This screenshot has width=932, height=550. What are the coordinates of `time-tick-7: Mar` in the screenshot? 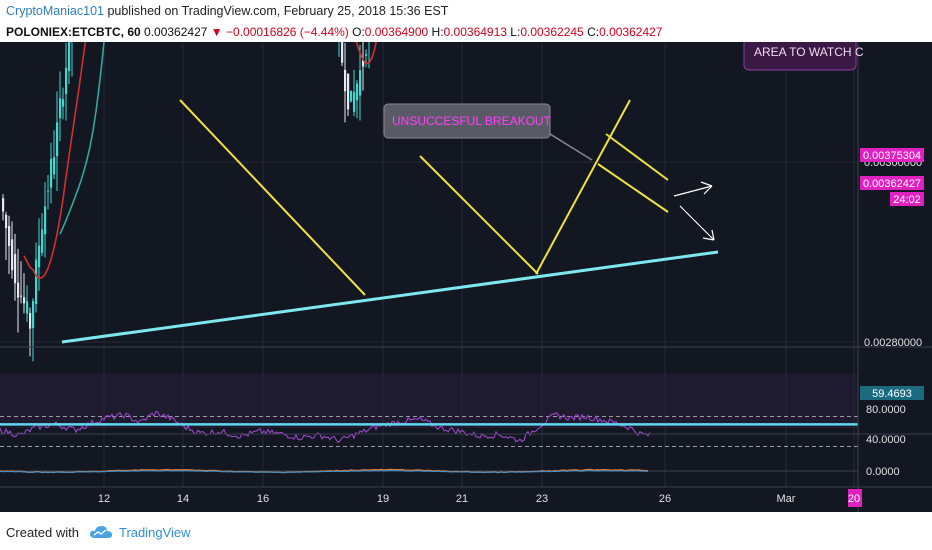 It's located at (786, 499).